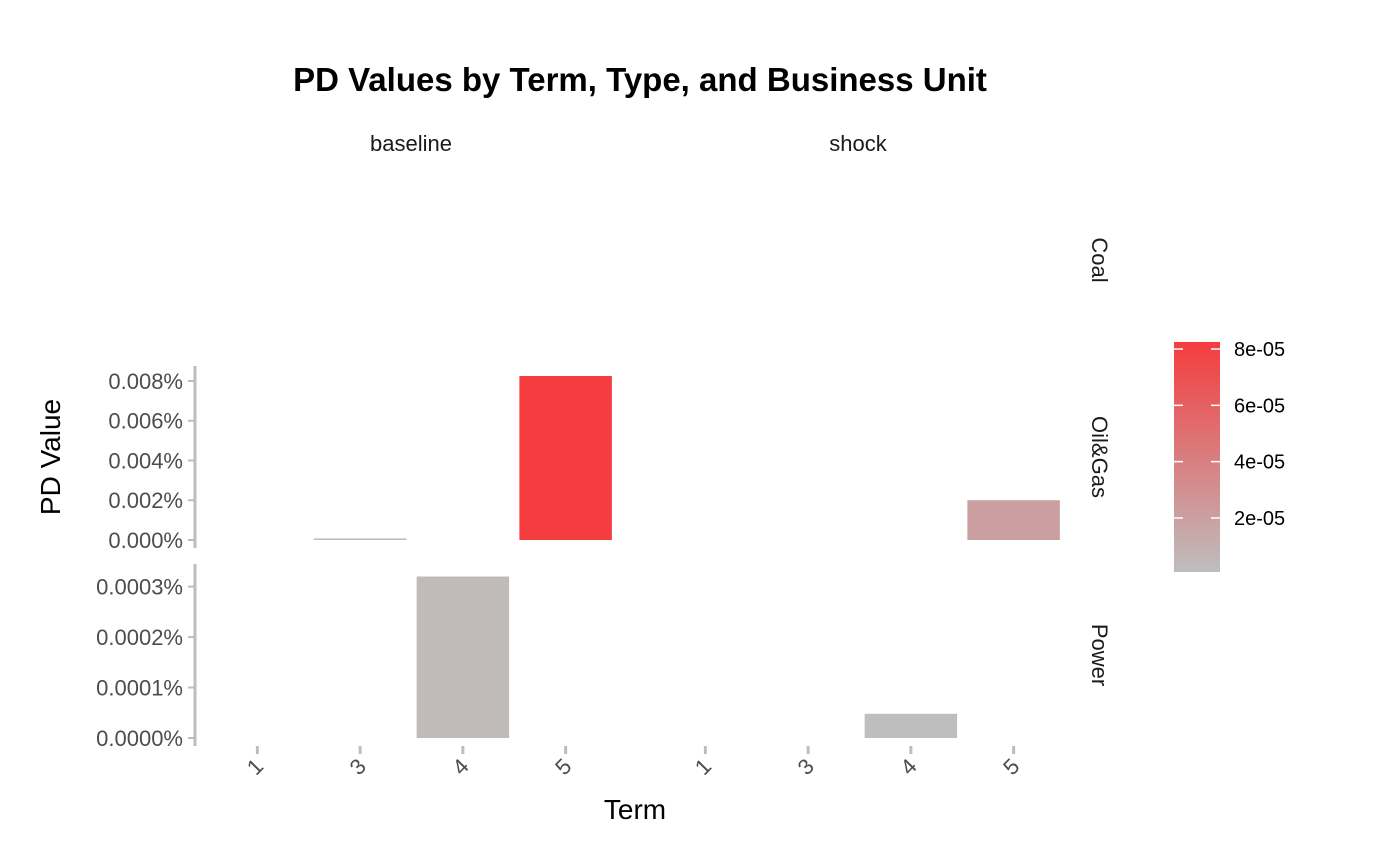  What do you see at coordinates (139, 637) in the screenshot?
I see `y-tick-label: 0.0002%` at bounding box center [139, 637].